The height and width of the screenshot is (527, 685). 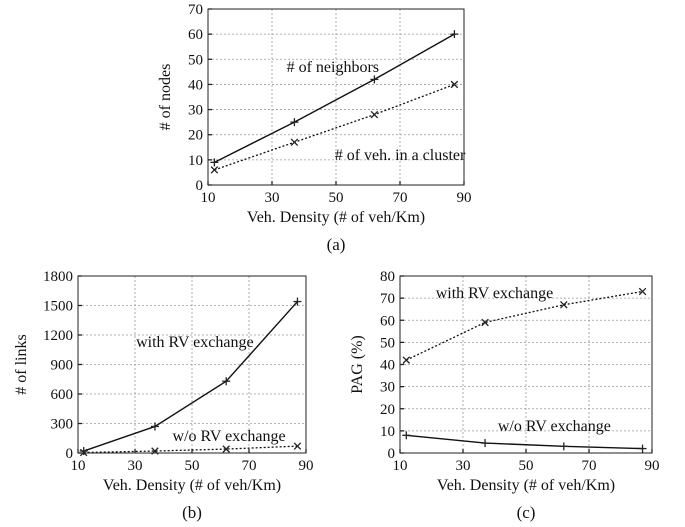 I want to click on series-annotation: # of neighbors, so click(x=333, y=67).